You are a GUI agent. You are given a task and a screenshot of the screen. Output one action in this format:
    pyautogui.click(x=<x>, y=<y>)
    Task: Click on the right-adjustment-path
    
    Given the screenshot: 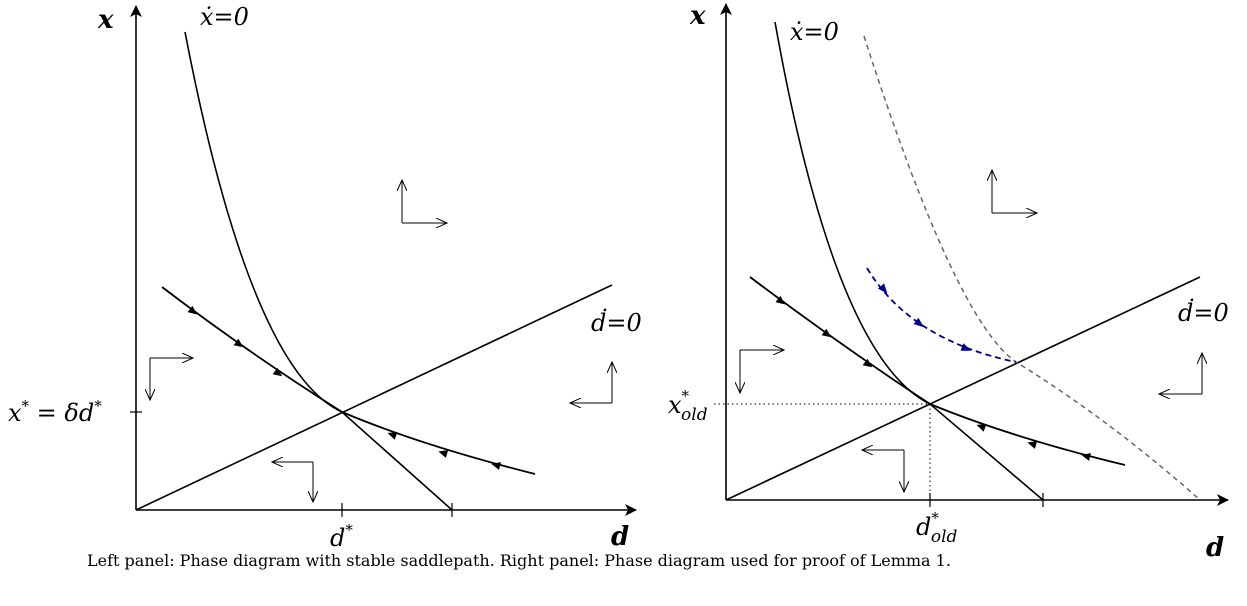 What is the action you would take?
    pyautogui.click(x=941, y=315)
    